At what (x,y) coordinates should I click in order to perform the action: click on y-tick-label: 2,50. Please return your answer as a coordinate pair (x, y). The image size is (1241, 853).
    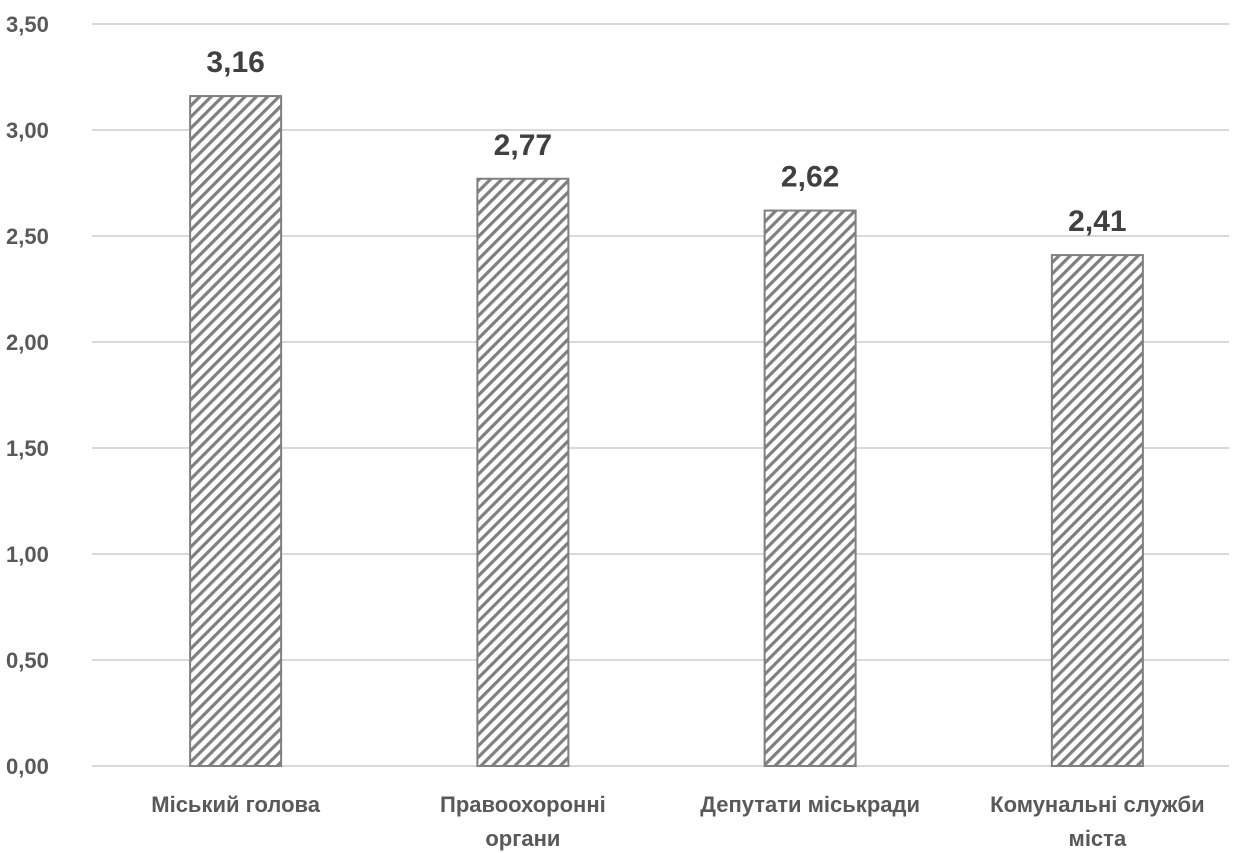
    Looking at the image, I should click on (27, 236).